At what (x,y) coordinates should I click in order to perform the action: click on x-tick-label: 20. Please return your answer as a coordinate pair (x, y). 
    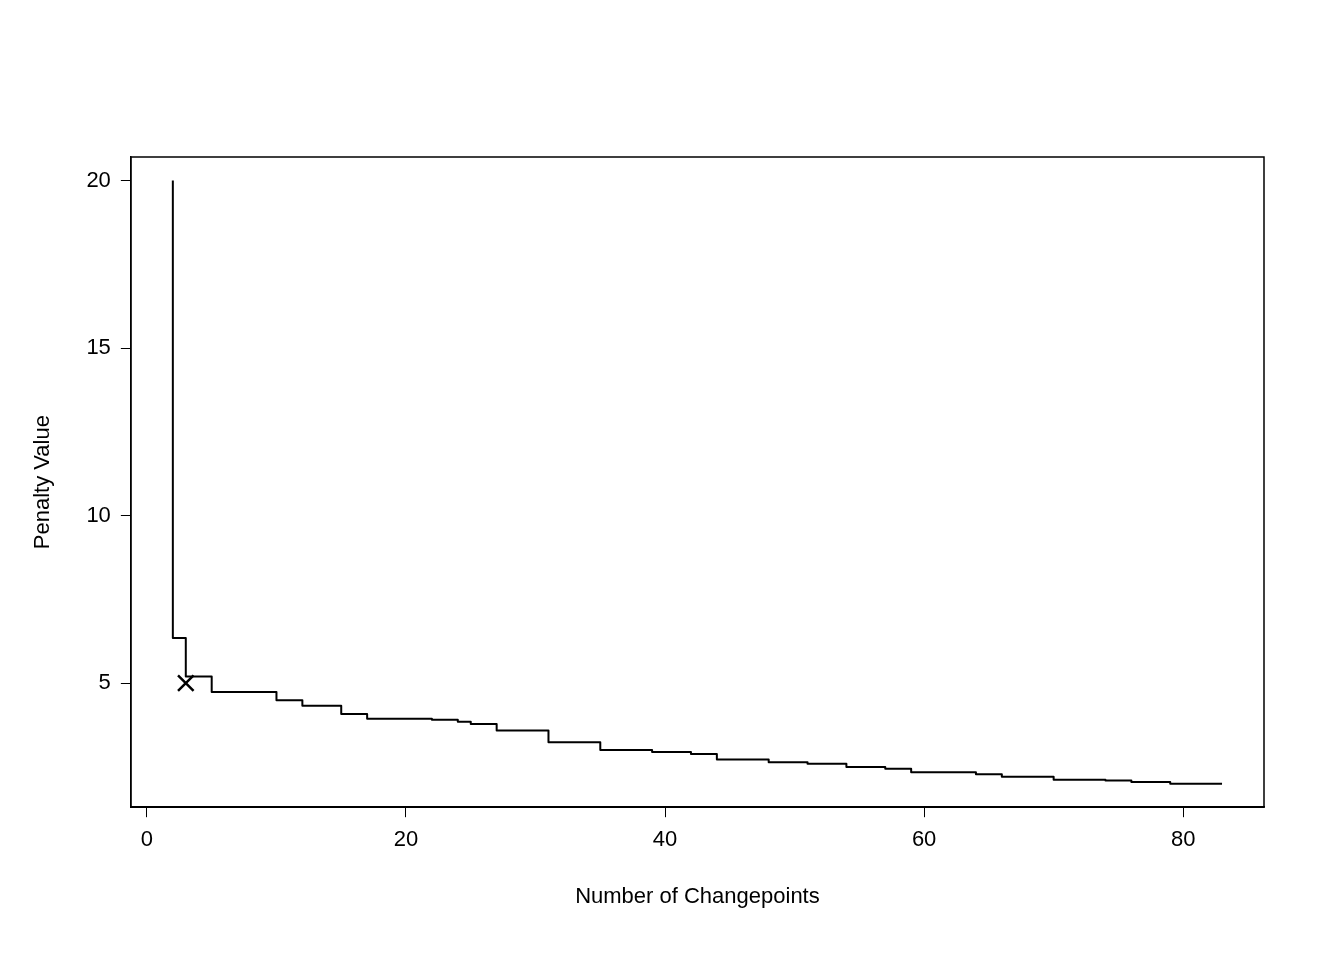
    Looking at the image, I should click on (406, 839).